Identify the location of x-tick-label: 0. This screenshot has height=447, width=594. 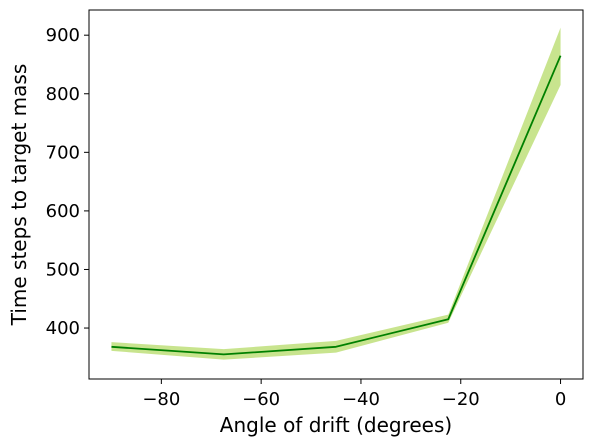
(560, 399).